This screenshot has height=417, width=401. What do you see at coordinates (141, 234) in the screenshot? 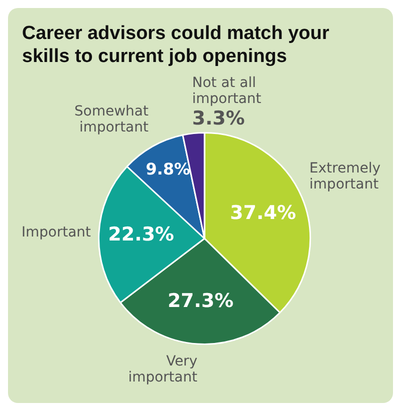
I see `data-label: 22.3%` at bounding box center [141, 234].